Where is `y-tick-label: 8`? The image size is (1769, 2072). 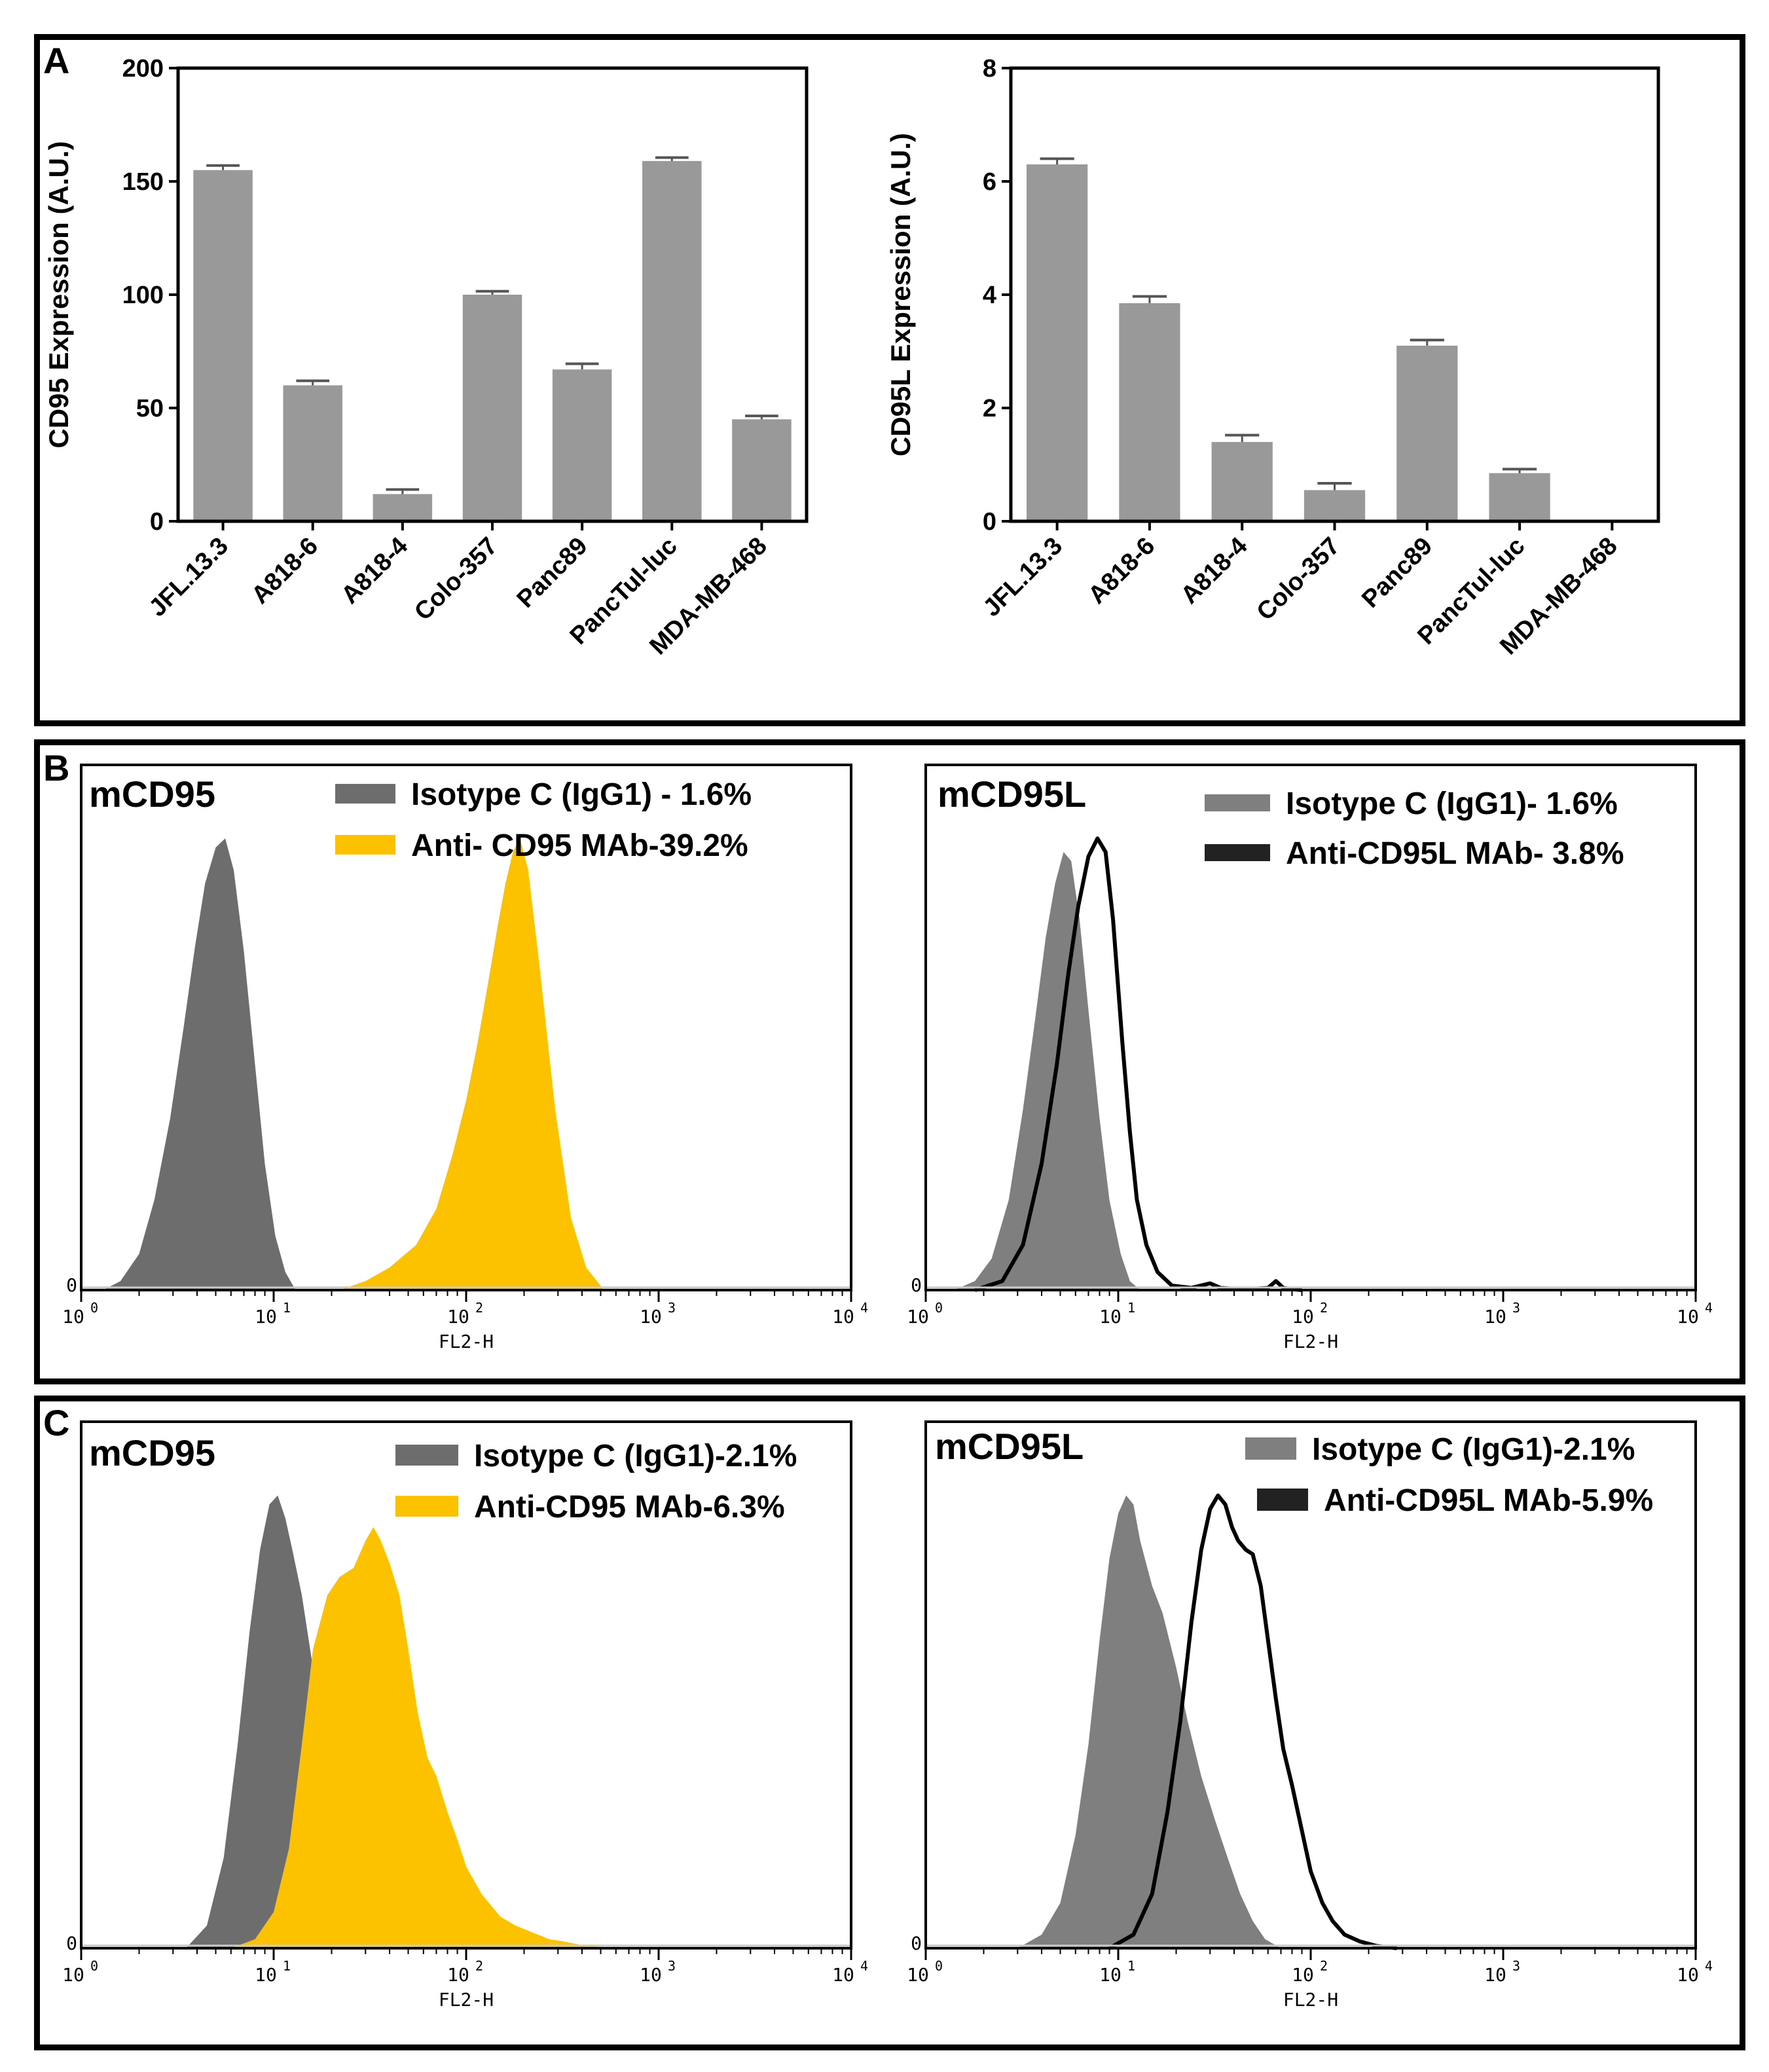 y-tick-label: 8 is located at coordinates (989, 69).